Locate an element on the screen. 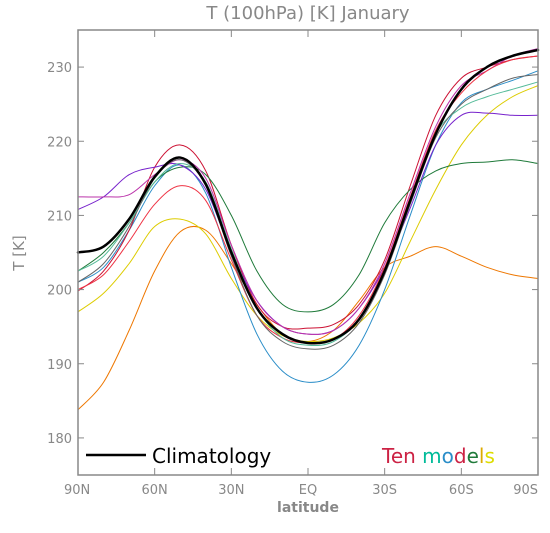  x-tick-label: 30S is located at coordinates (384, 490).